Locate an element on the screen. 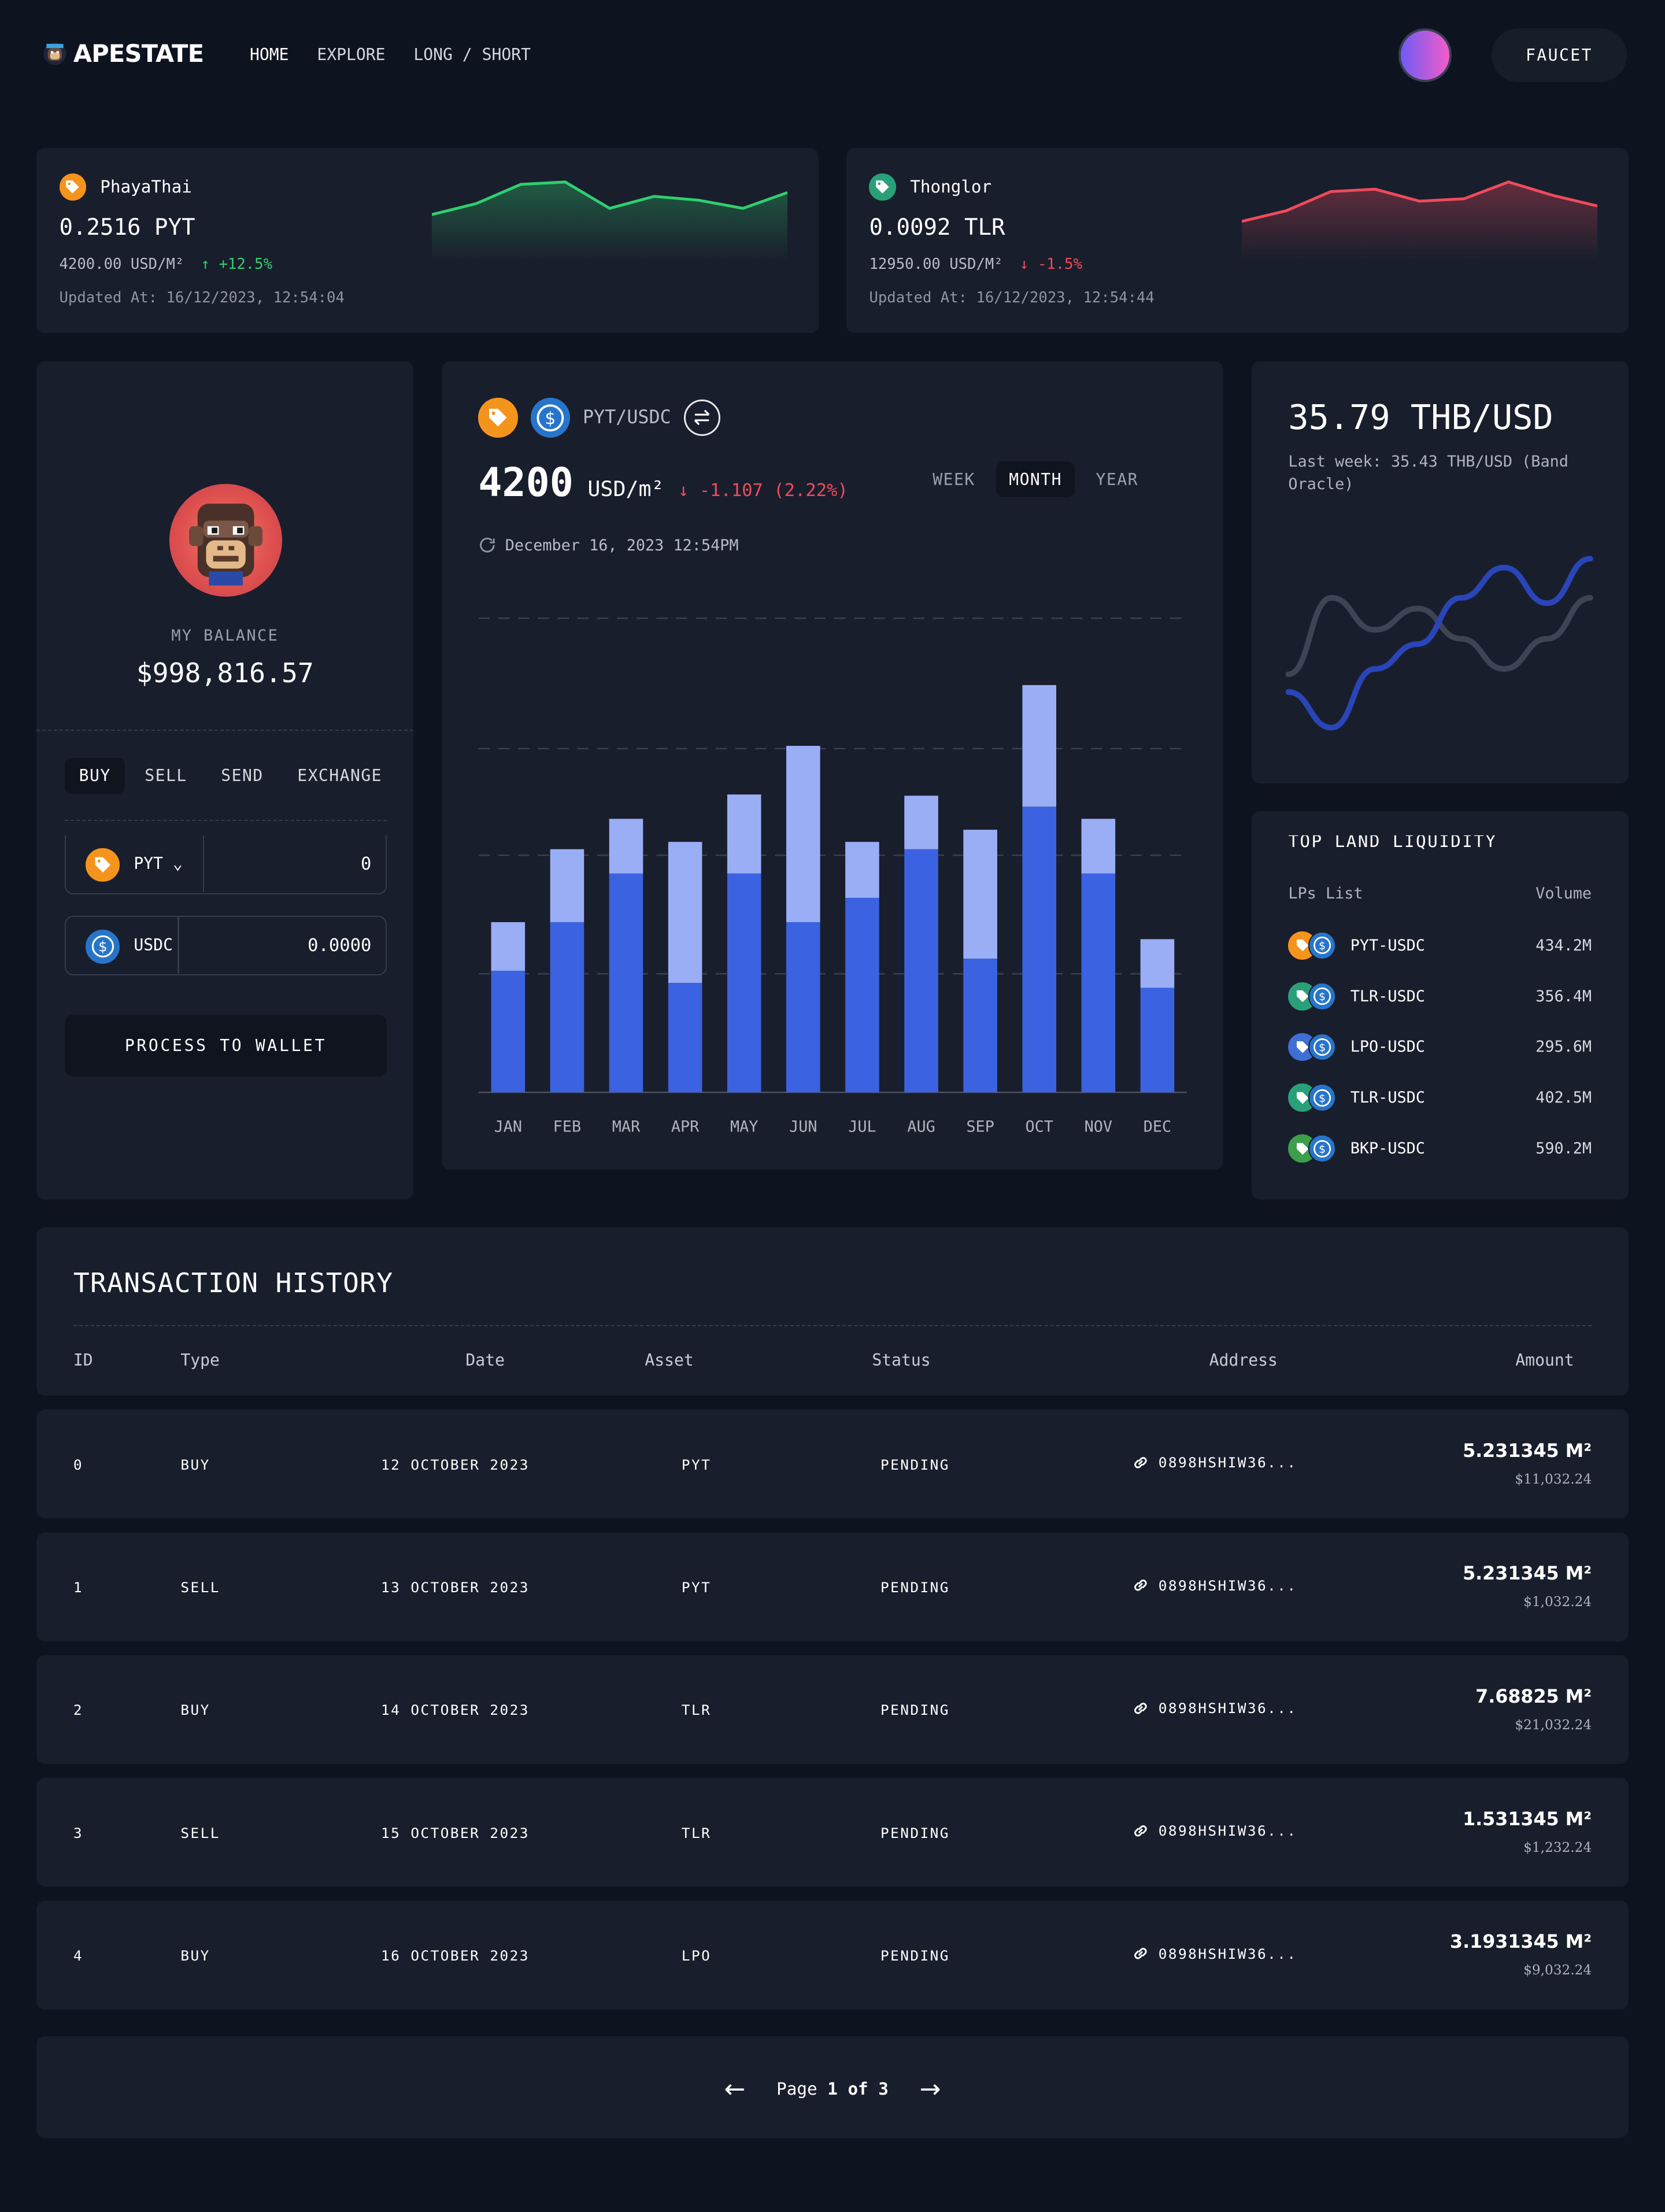 This screenshot has height=2212, width=1665. nav-explore: EXPLORE is located at coordinates (351, 55).